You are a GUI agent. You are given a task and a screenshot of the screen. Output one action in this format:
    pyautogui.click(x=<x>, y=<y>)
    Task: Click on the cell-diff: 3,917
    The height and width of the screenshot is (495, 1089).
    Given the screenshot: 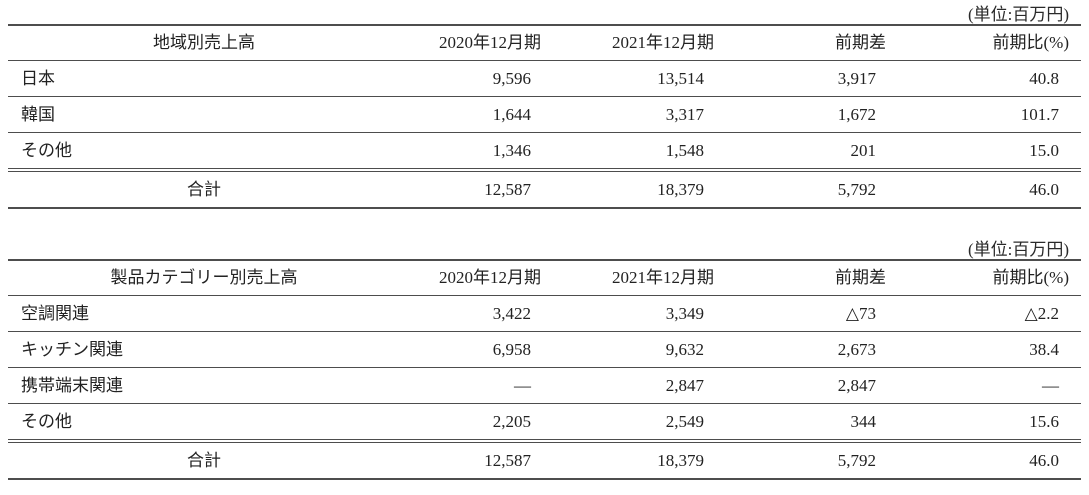 What is the action you would take?
    pyautogui.click(x=812, y=78)
    